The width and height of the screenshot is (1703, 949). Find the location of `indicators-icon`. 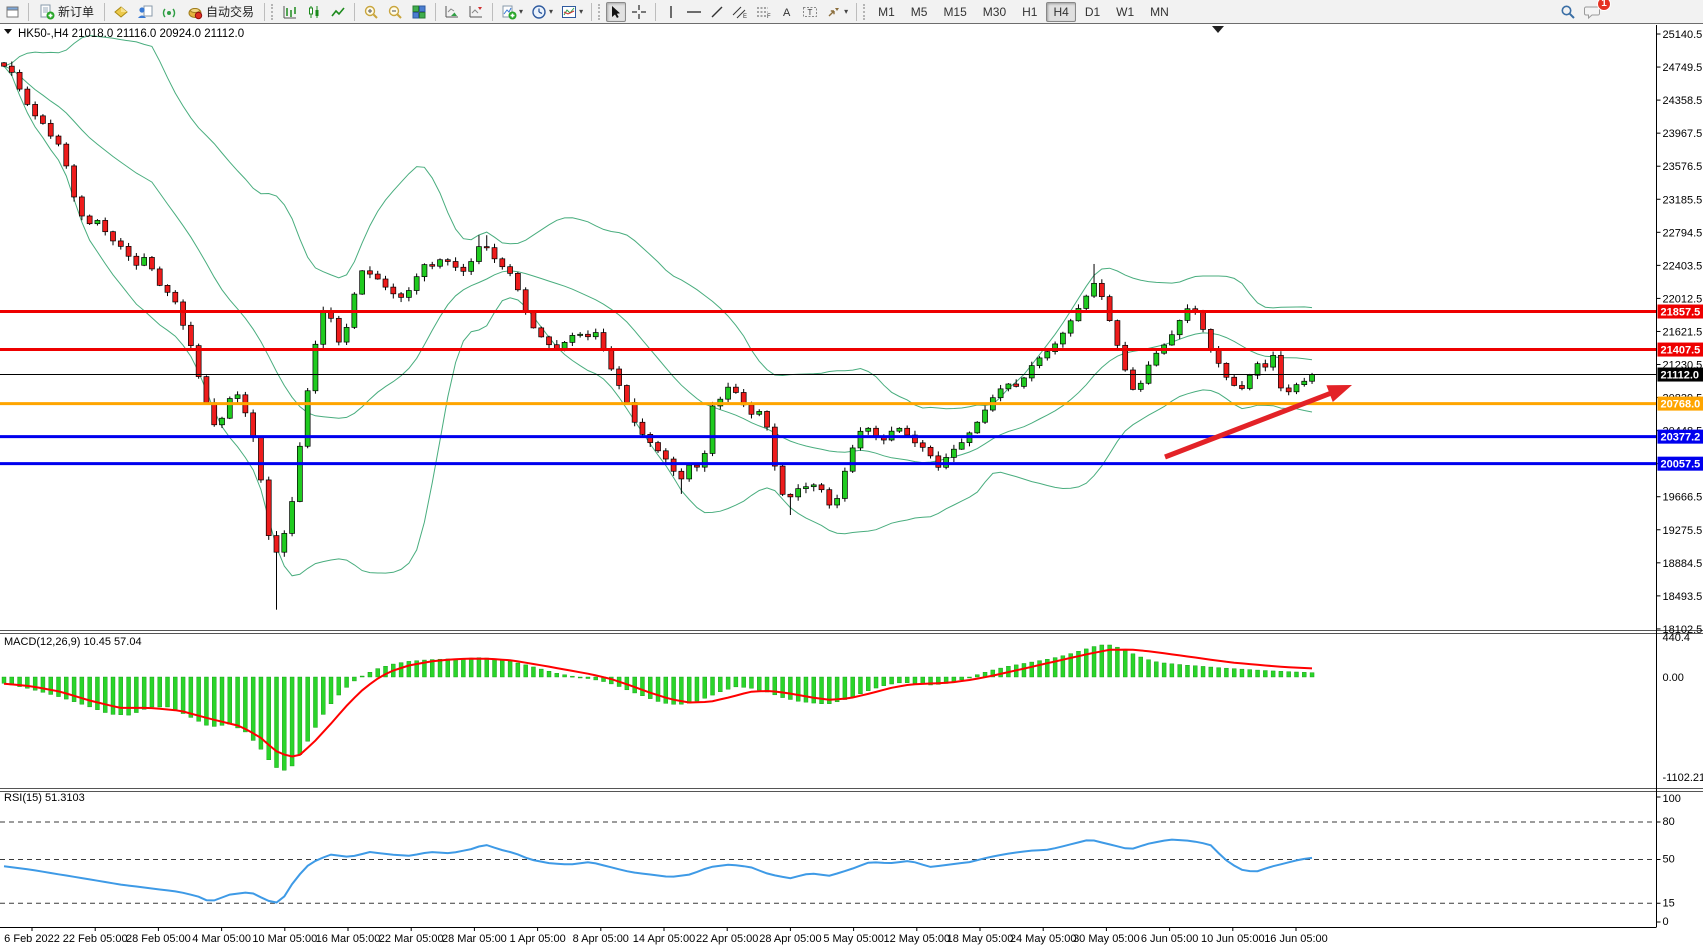

indicators-icon is located at coordinates (509, 12).